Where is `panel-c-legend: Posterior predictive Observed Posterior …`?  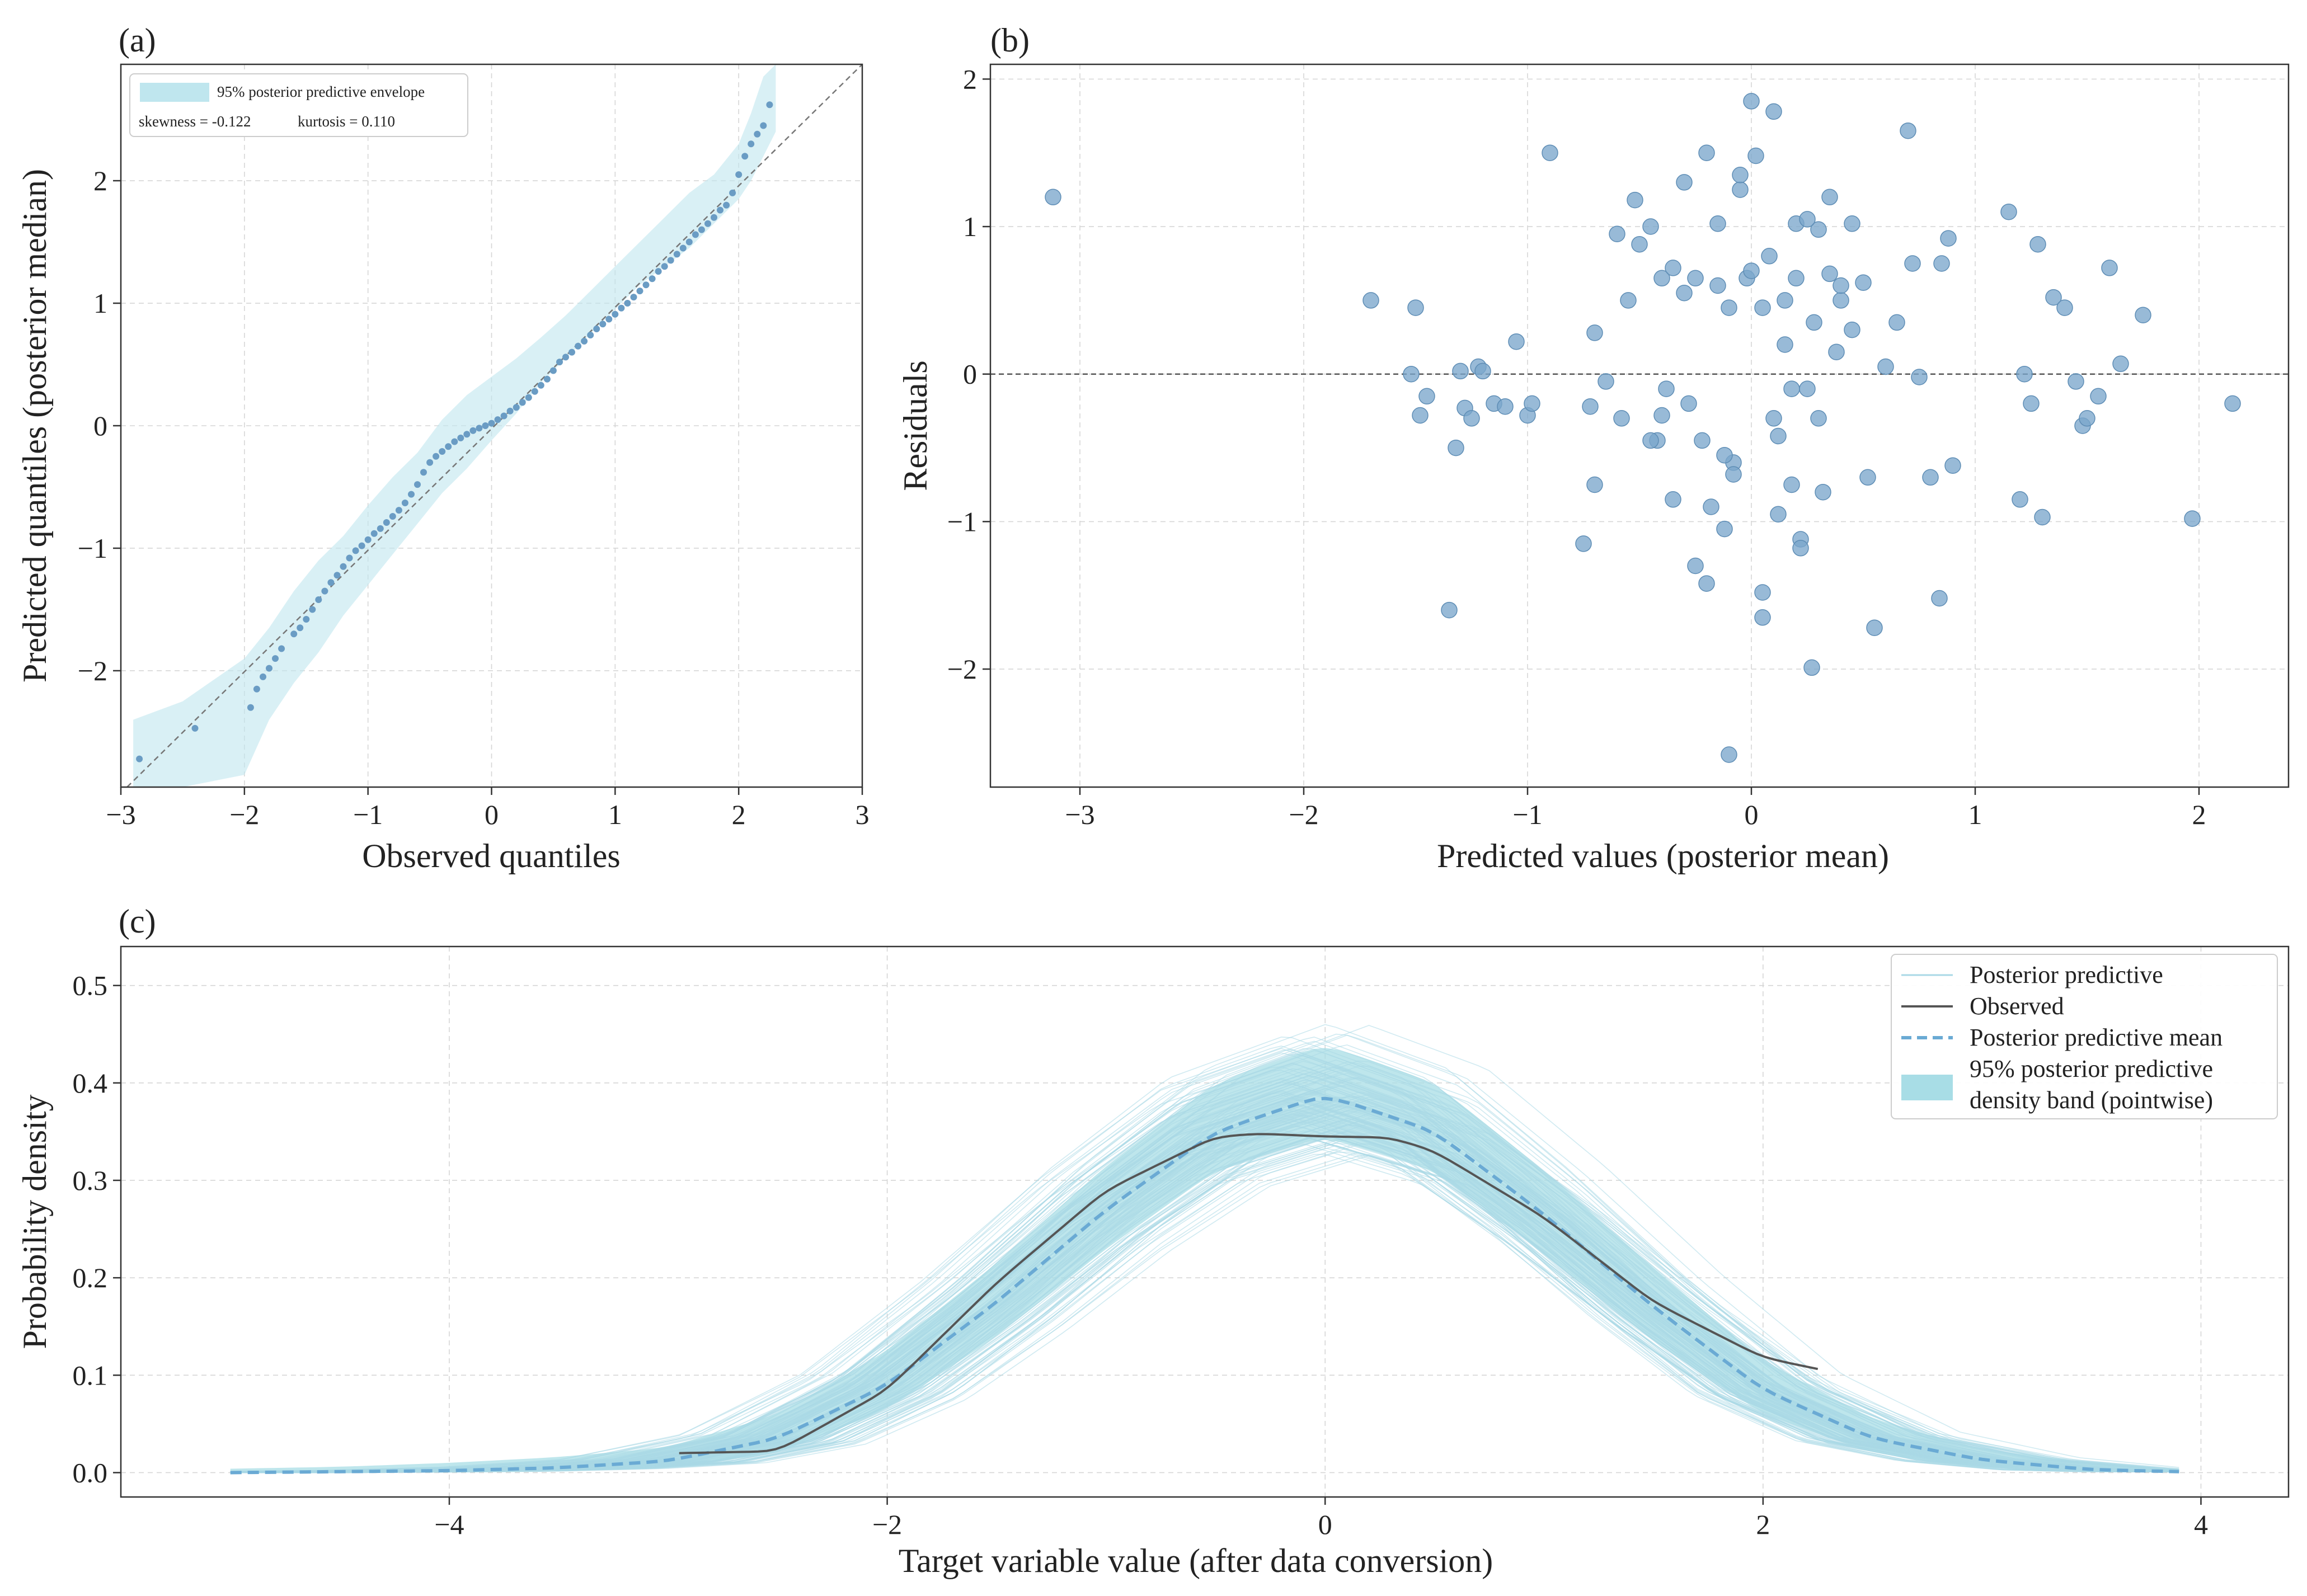
panel-c-legend: Posterior predictive Observed Posterior … is located at coordinates (2084, 1036).